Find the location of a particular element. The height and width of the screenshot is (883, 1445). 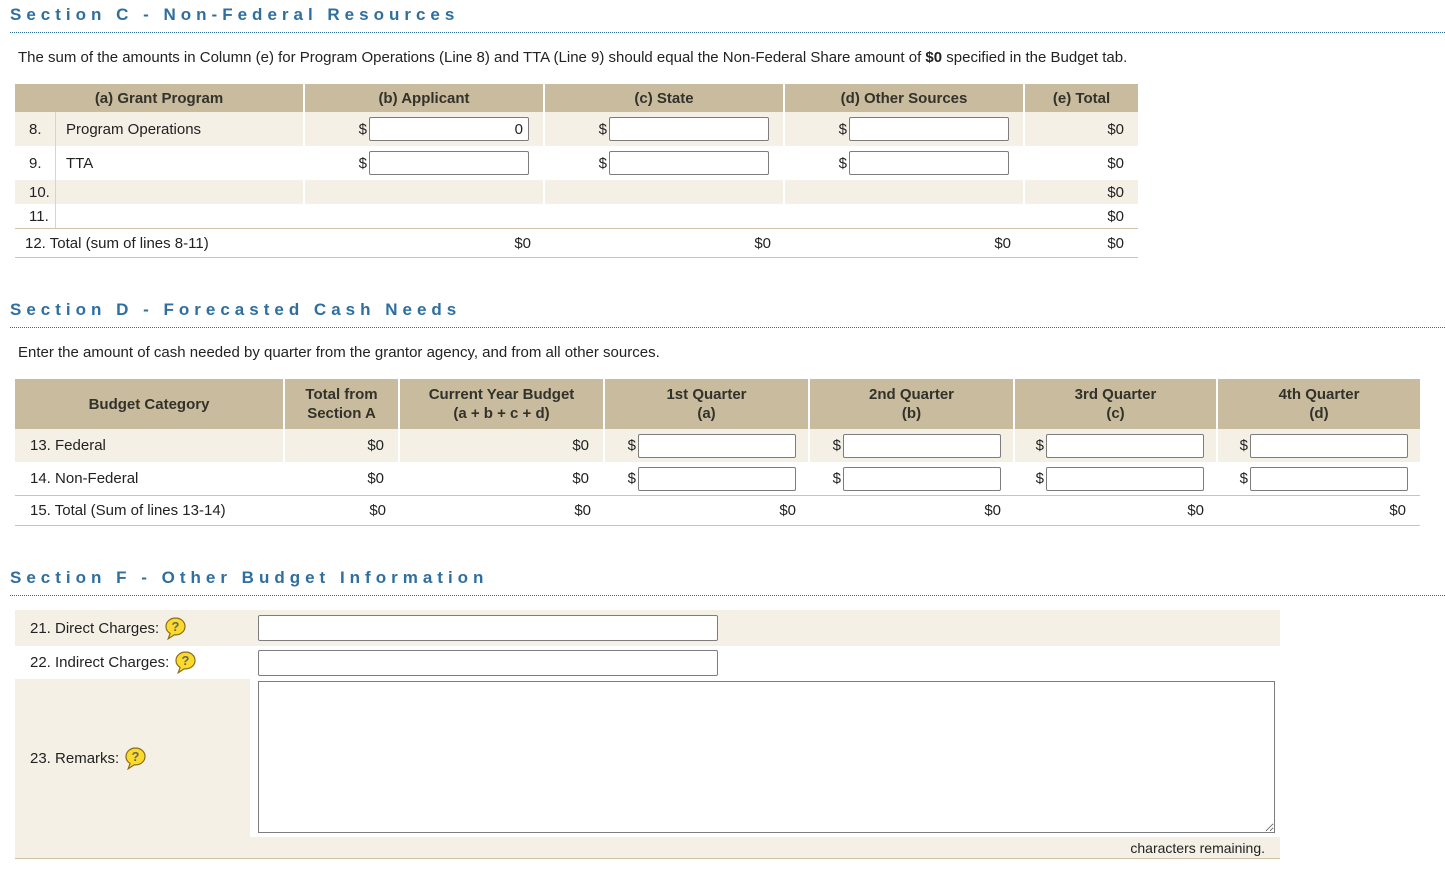

applicant-cell is located at coordinates (425, 216).